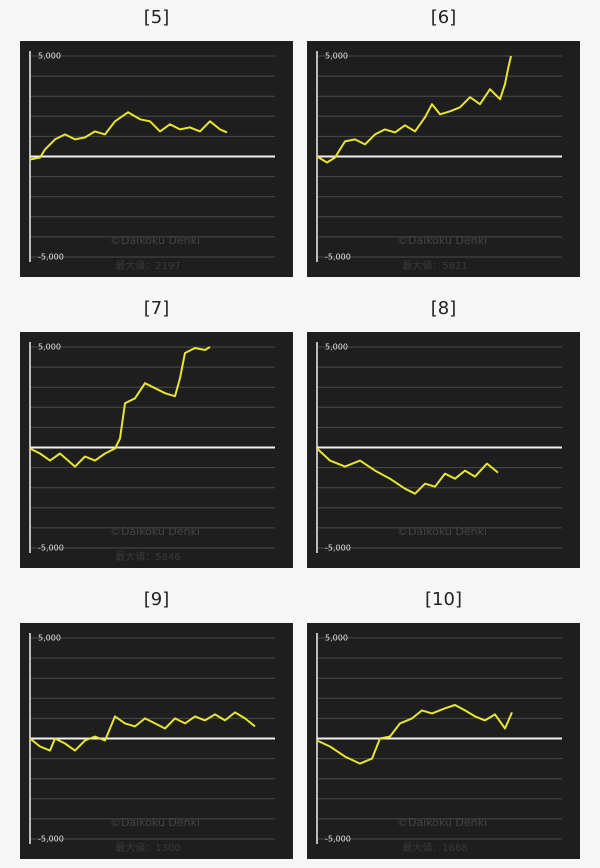  Describe the element at coordinates (157, 308) in the screenshot. I see `chart-title: [7]` at that location.